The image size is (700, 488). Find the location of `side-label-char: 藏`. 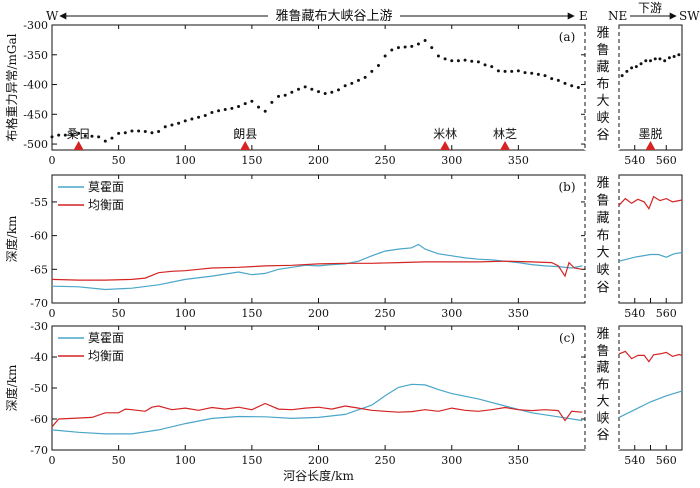

side-label-char: 藏 is located at coordinates (602, 368).